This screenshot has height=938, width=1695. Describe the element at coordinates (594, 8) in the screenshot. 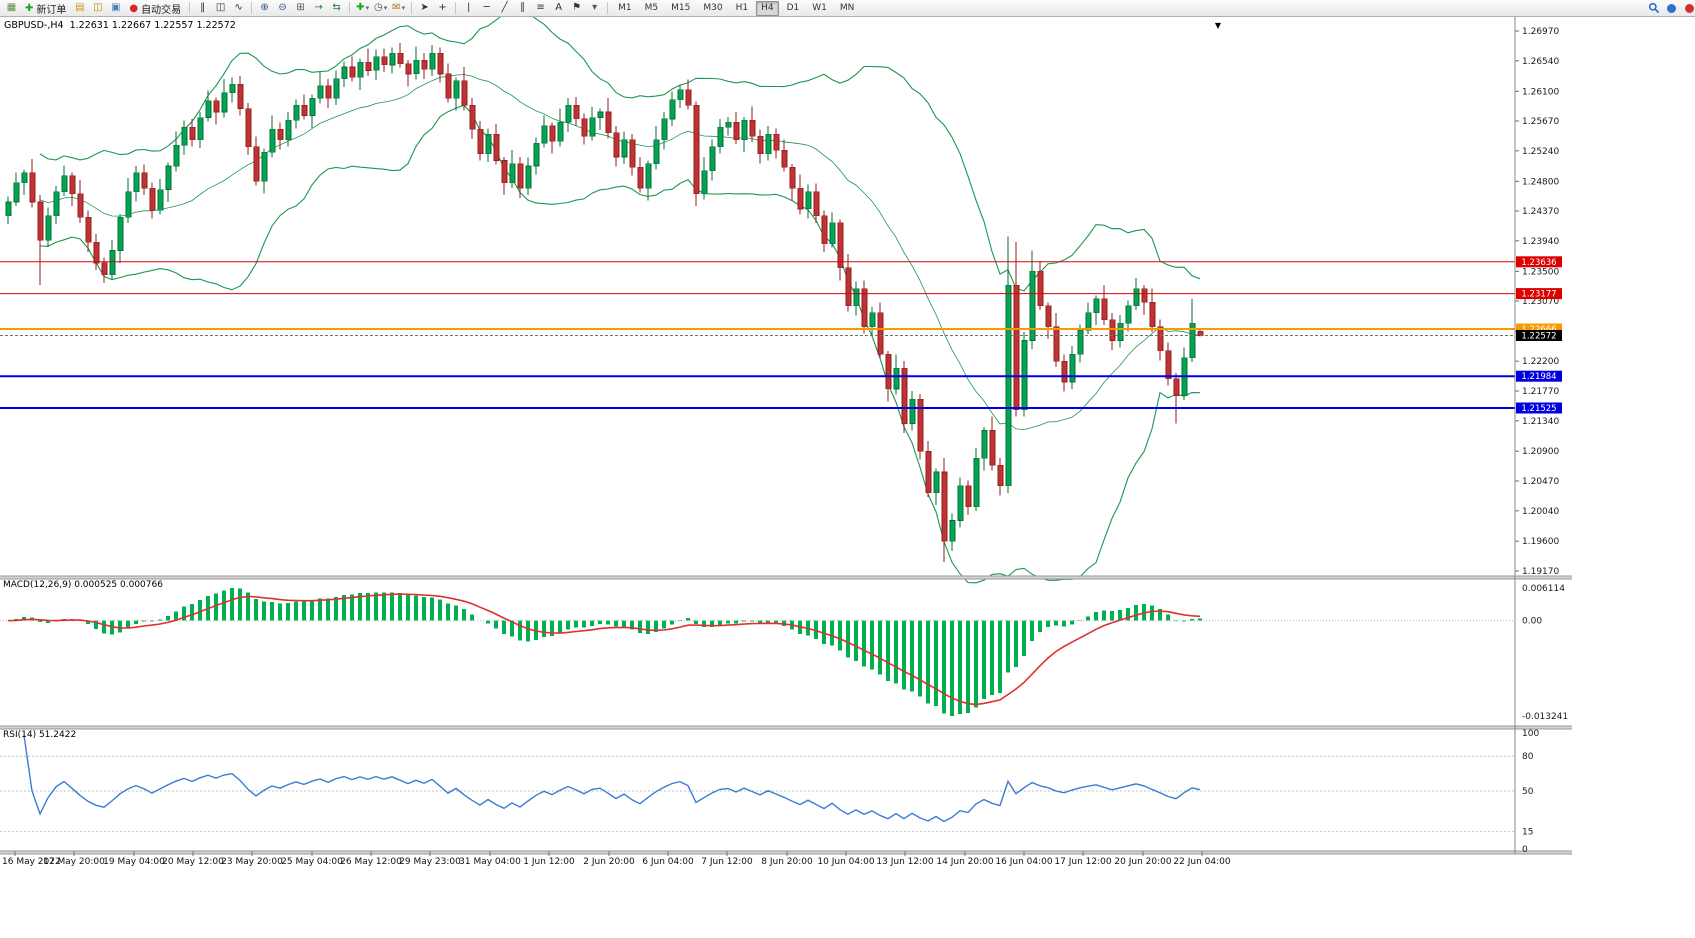

I see `shapes-icon: ▾` at that location.